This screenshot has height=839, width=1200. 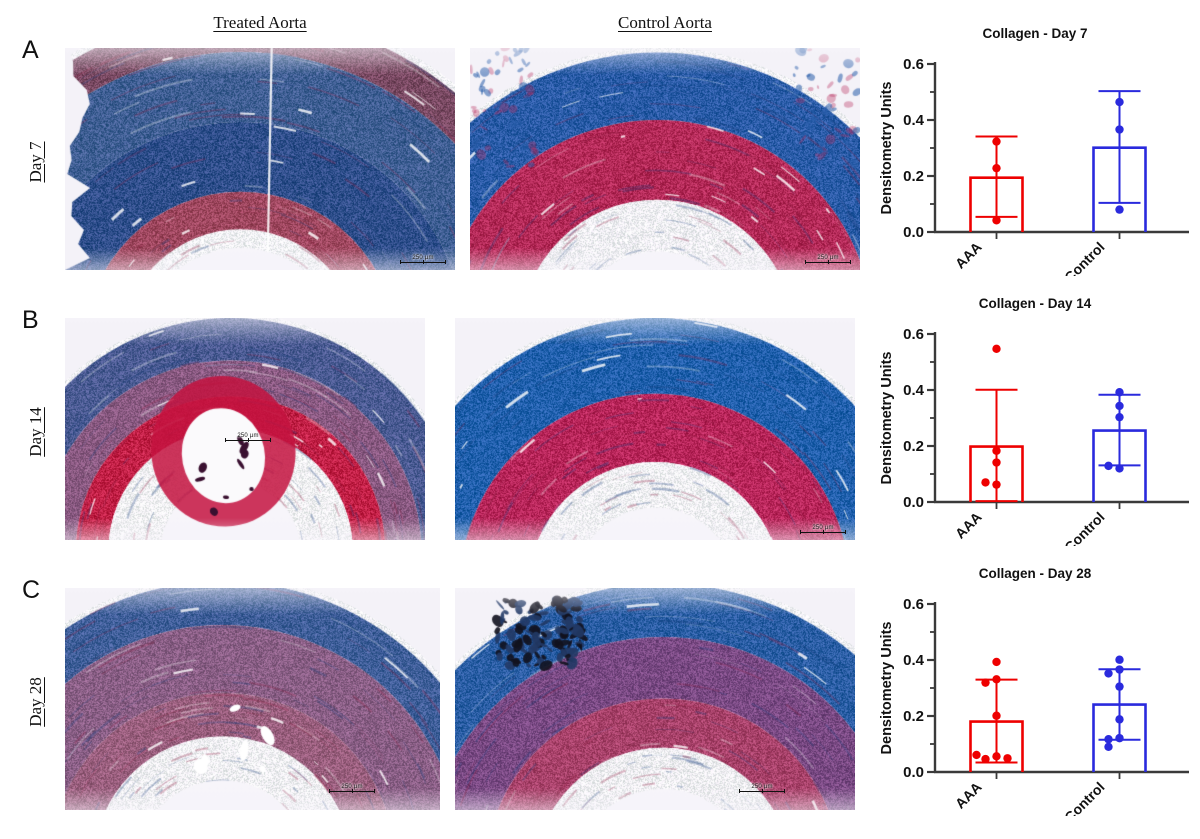 I want to click on column-header-treated-aorta: Treated Aorta, so click(x=260, y=22).